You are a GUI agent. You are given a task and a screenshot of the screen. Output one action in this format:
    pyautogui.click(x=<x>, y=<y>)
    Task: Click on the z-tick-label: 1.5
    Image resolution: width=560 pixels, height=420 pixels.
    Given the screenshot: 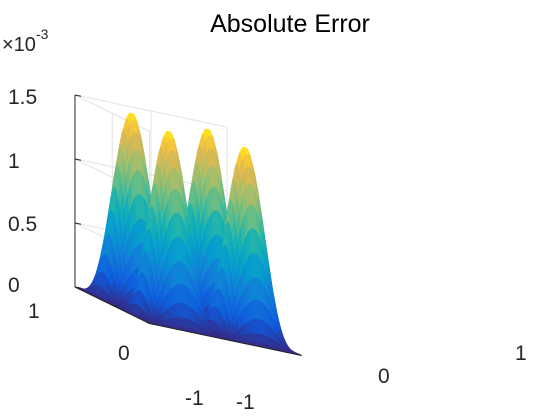 What is the action you would take?
    pyautogui.click(x=22, y=97)
    